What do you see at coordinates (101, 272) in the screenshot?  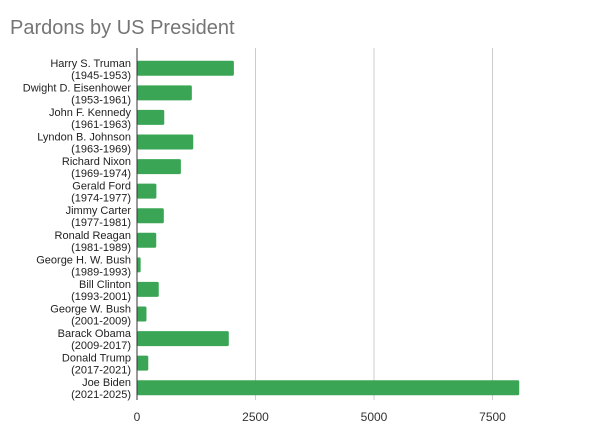 I see `category-sublabel: (1989-1993)` at bounding box center [101, 272].